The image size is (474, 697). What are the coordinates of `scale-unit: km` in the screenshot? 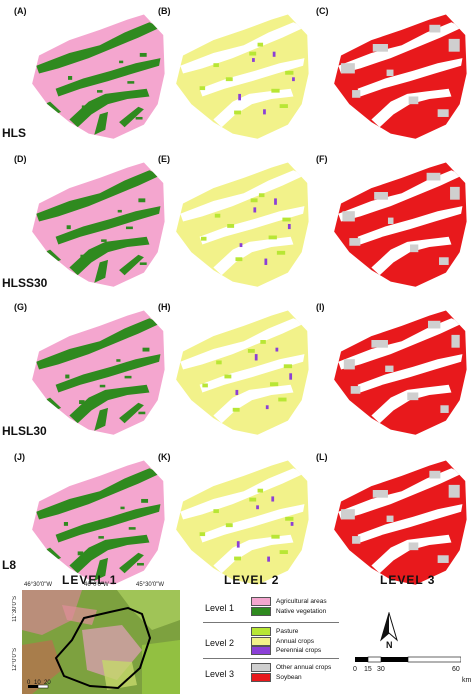 It's located at (467, 680).